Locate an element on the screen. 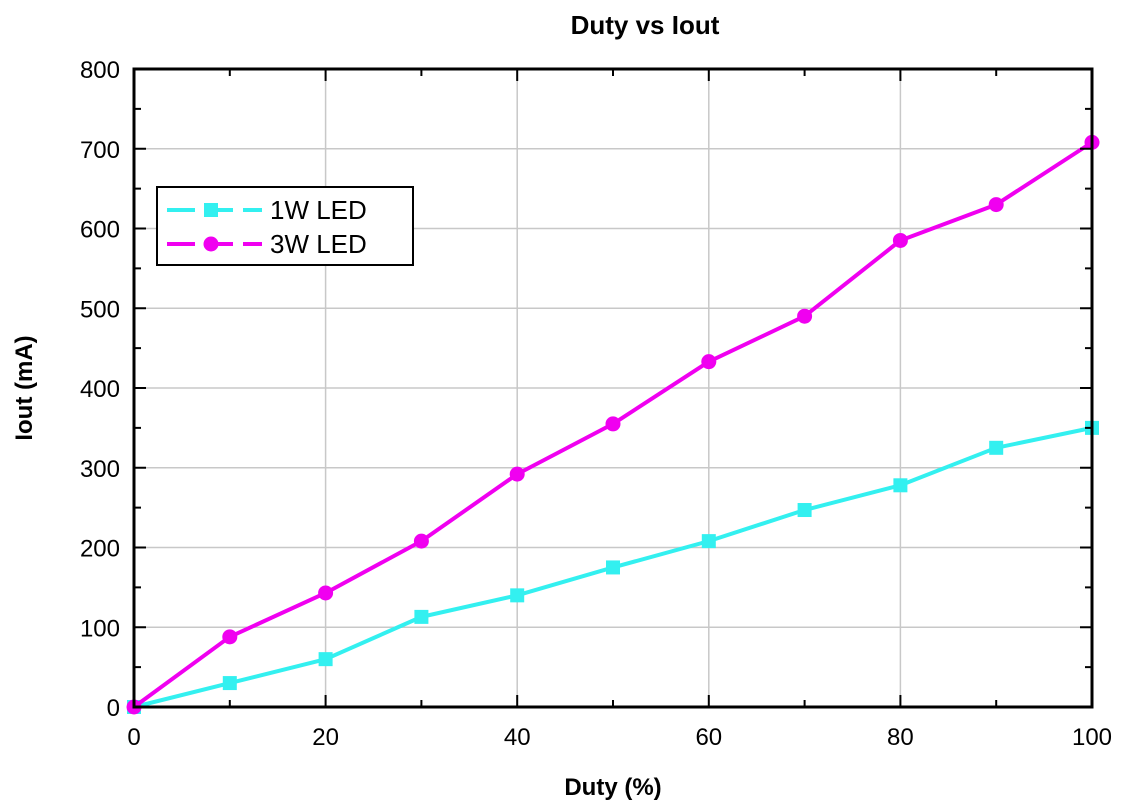  legend-box is located at coordinates (285, 226).